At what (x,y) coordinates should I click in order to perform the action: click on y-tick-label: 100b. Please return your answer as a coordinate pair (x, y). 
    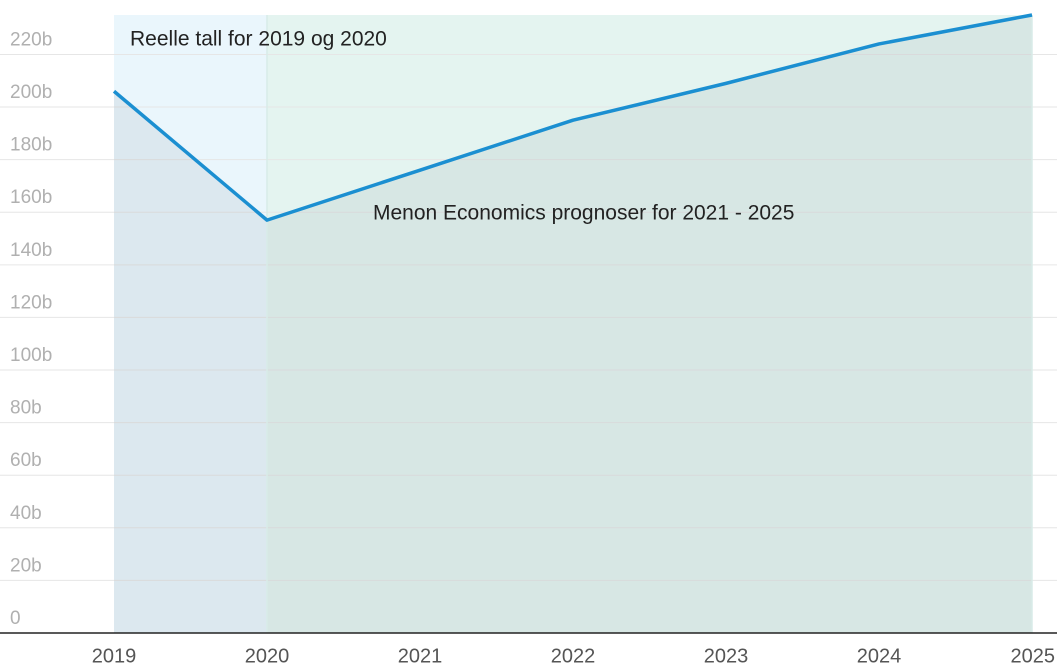
    Looking at the image, I should click on (31, 355).